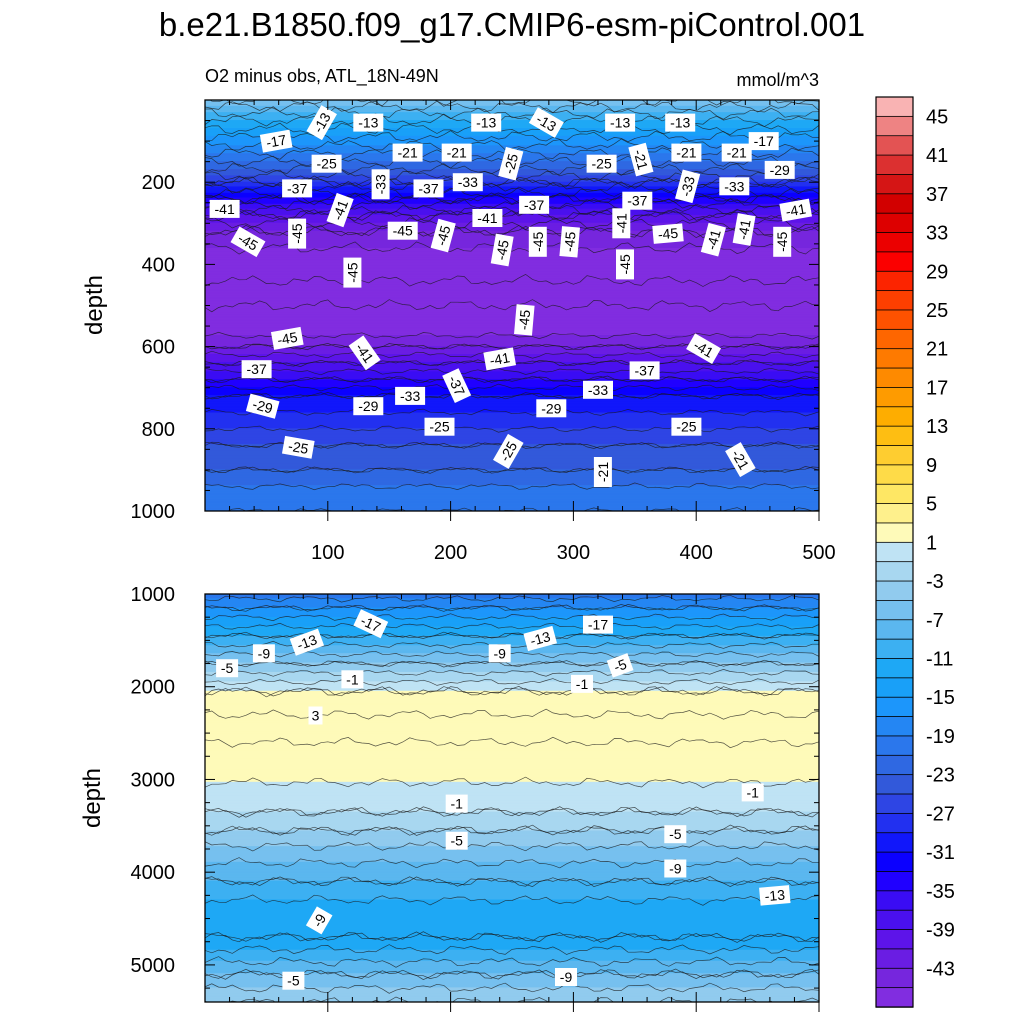 The image size is (1024, 1024). Describe the element at coordinates (744, 229) in the screenshot. I see `upper-contour-label: -41` at that location.